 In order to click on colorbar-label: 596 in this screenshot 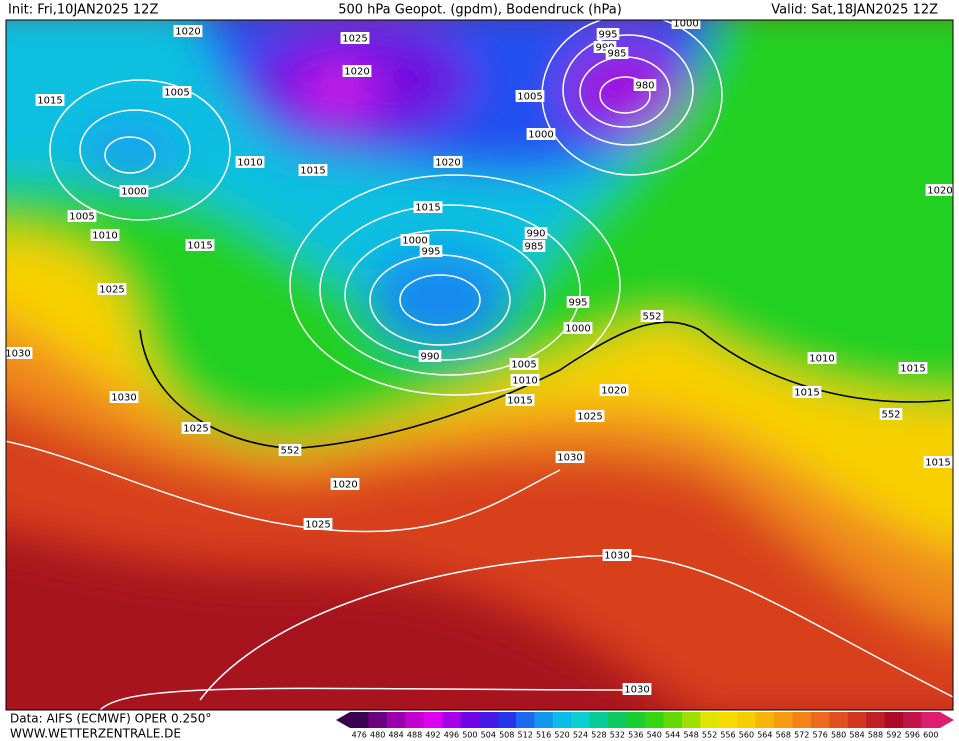, I will do `click(912, 735)`.